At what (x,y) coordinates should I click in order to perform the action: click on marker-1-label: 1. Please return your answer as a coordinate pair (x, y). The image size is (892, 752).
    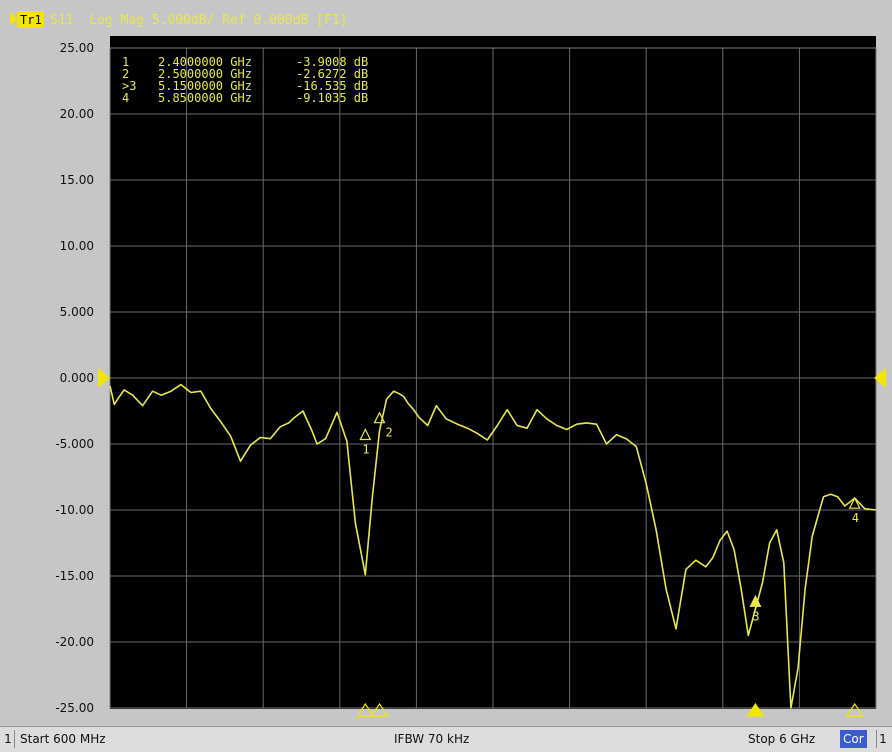
    Looking at the image, I should click on (365, 449).